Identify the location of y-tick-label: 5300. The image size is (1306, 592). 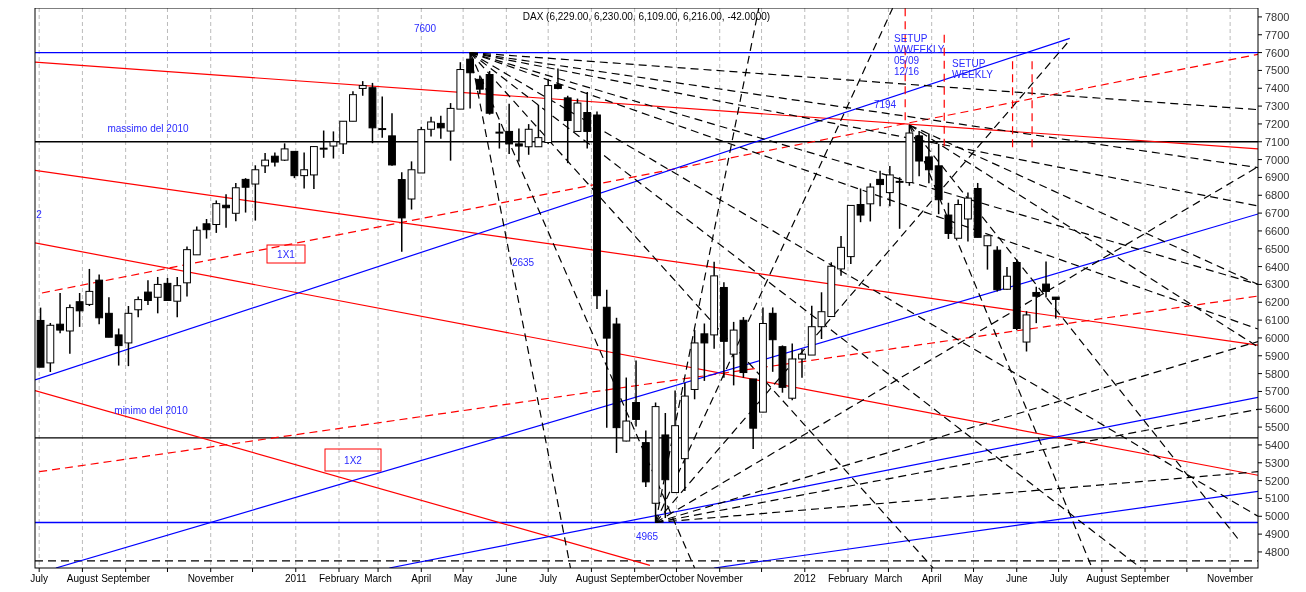
(1277, 462).